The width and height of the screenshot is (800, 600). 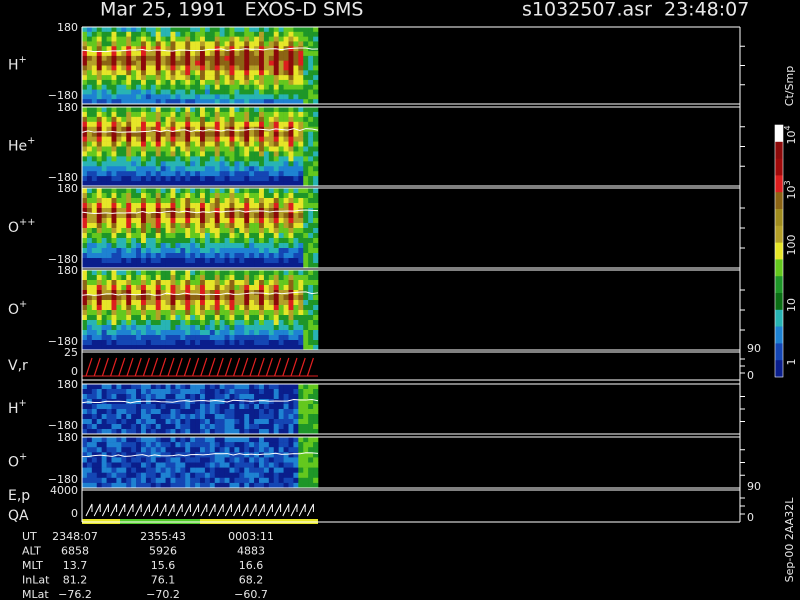 I want to click on colorbar-swatch, so click(x=779, y=134).